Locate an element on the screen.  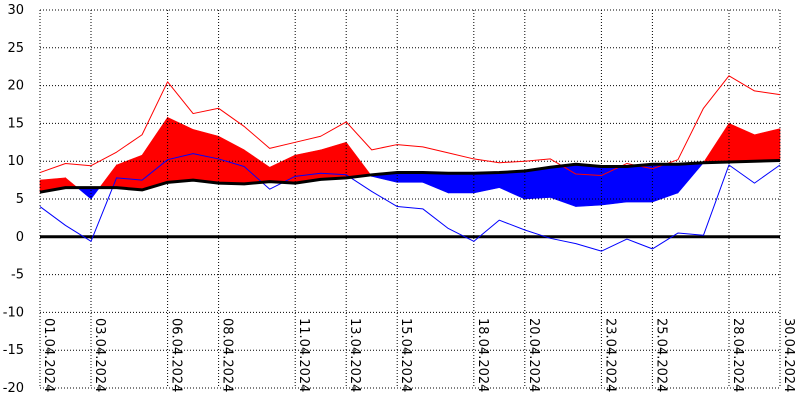
x-tick-label: 15.04.2024 is located at coordinates (405, 355).